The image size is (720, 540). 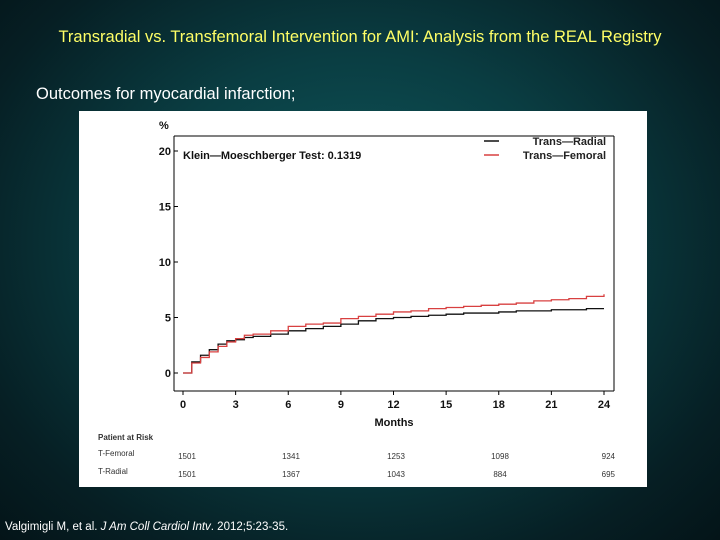 What do you see at coordinates (291, 456) in the screenshot?
I see `risk-cell: 1341` at bounding box center [291, 456].